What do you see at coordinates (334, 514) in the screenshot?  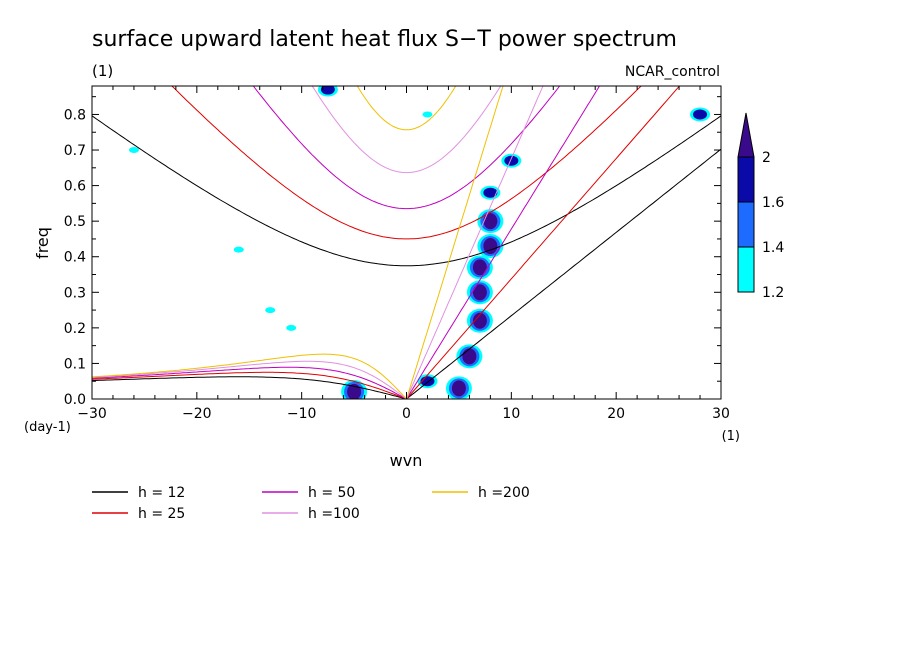 I see `legend-label-3: h =100` at bounding box center [334, 514].